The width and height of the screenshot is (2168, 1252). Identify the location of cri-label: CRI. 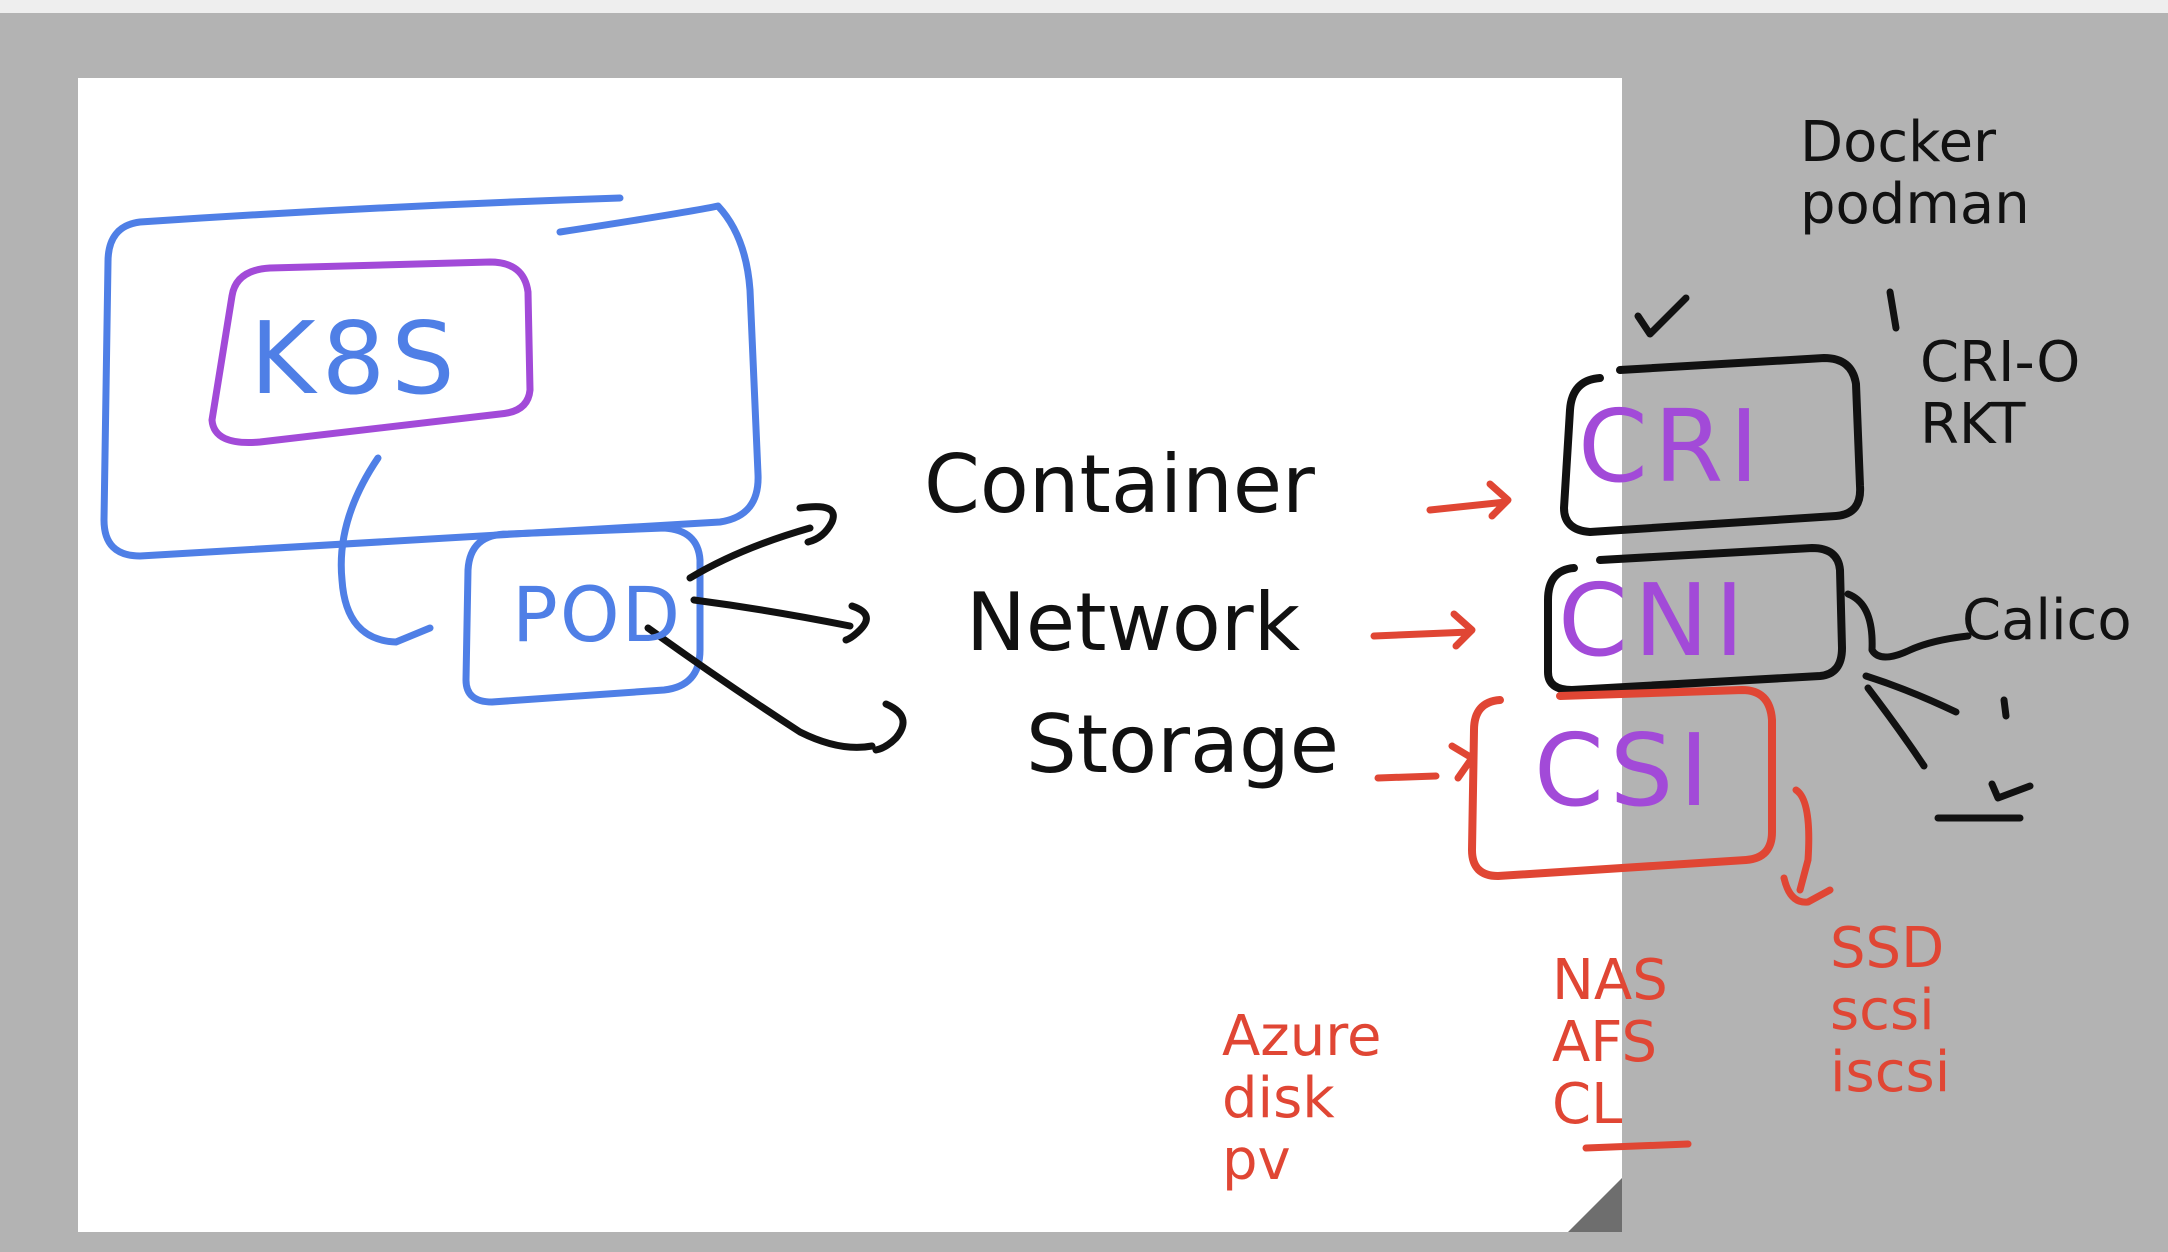
(1671, 446).